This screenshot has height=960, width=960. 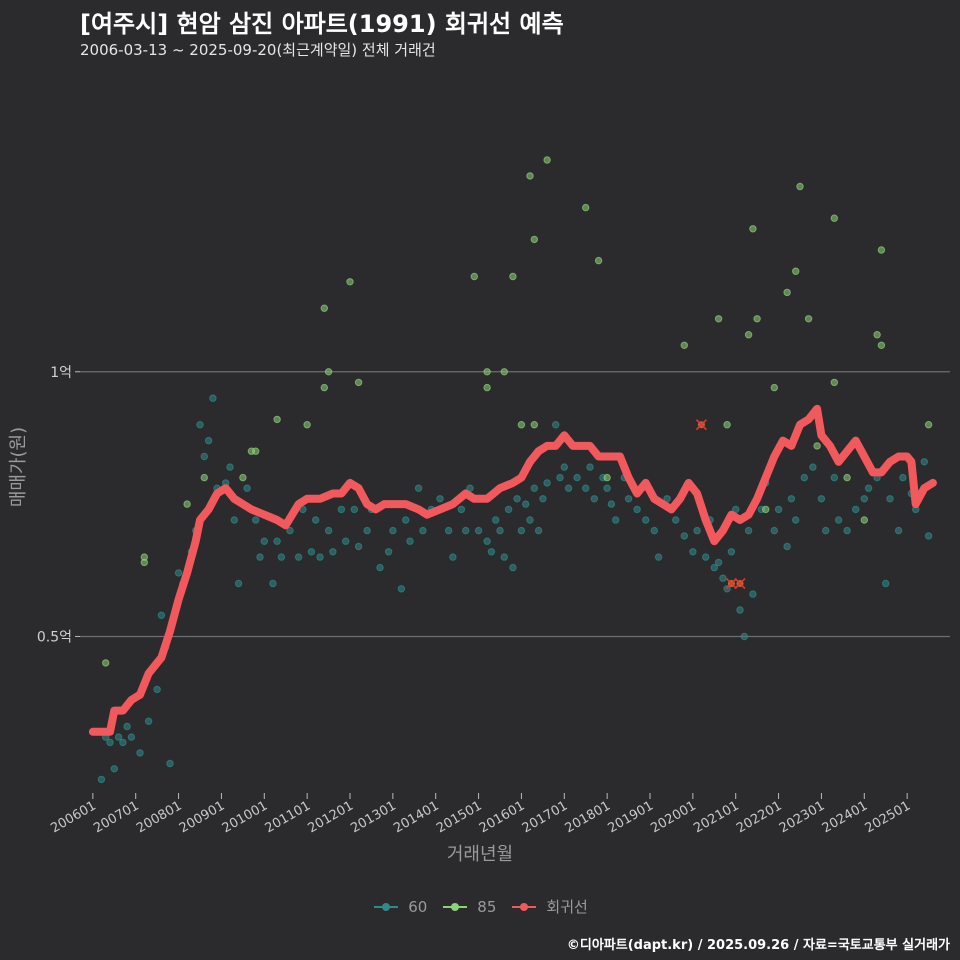 I want to click on legend: 60 85 회귀선, so click(x=480, y=906).